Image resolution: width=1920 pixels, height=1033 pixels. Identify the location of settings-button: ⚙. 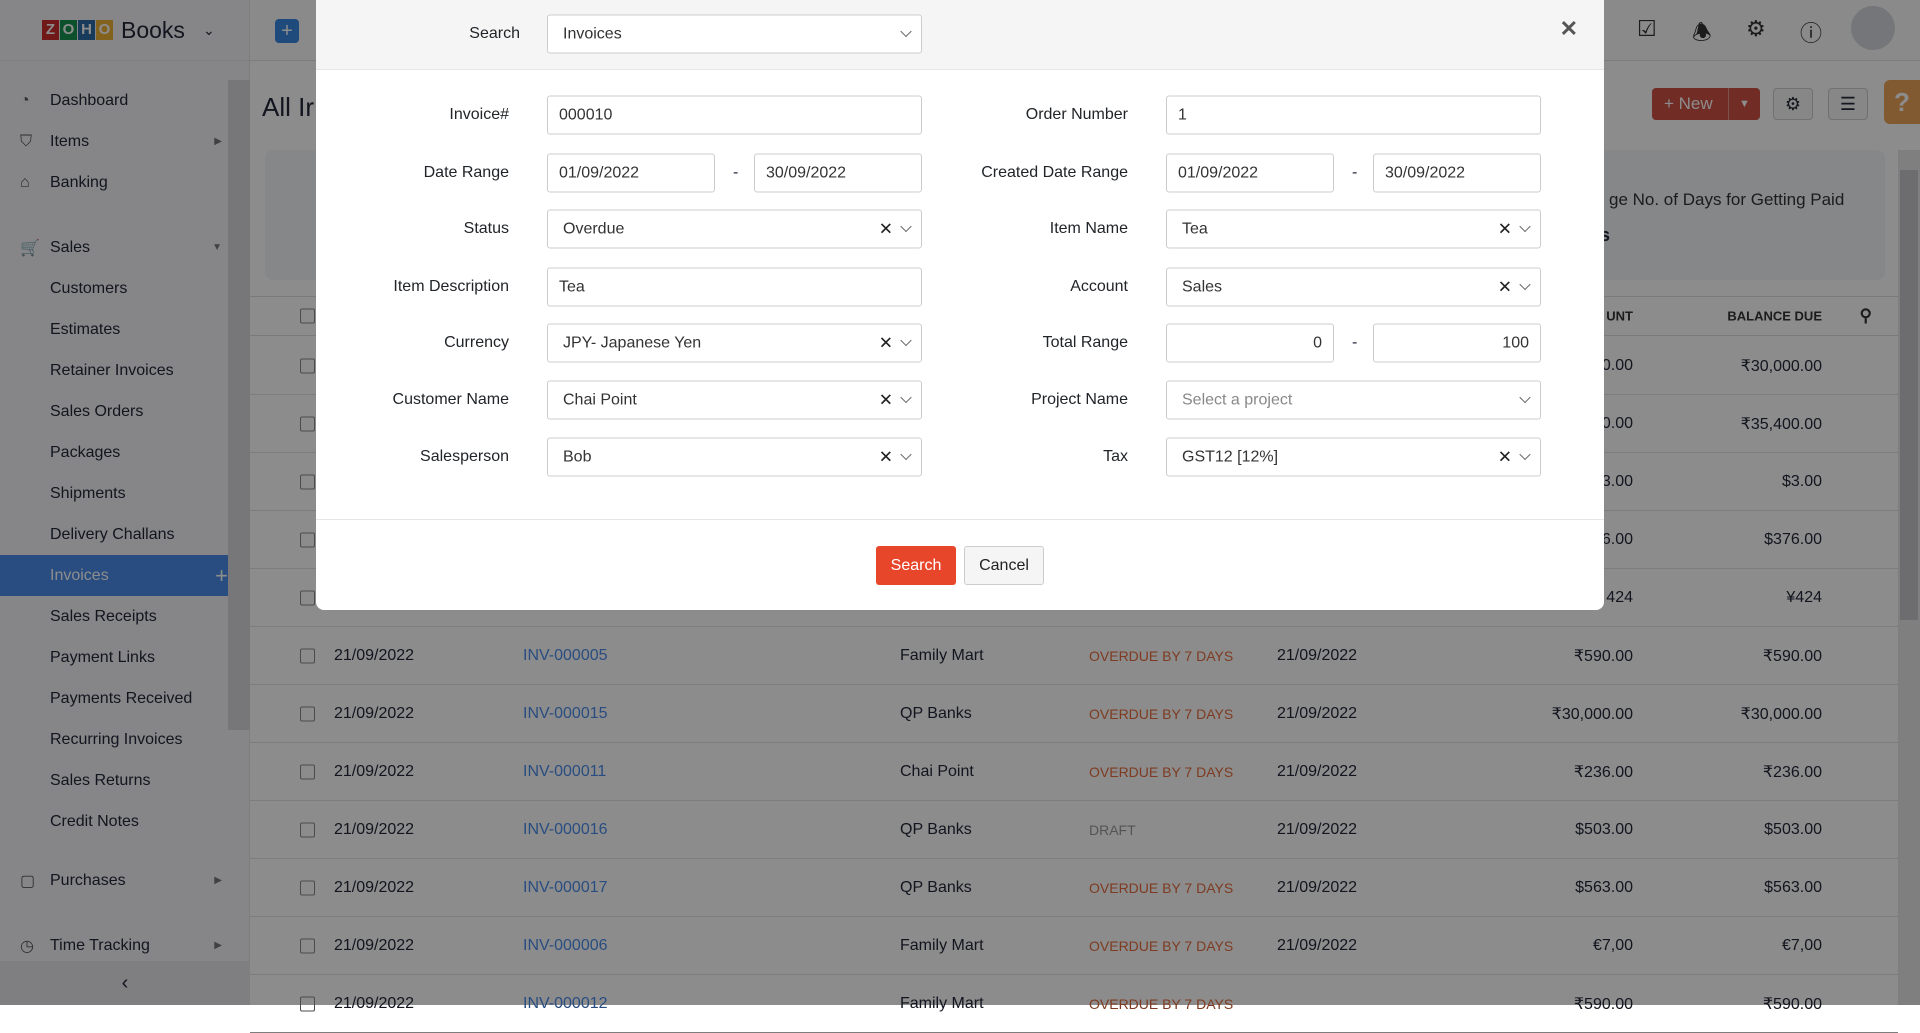
(1793, 104).